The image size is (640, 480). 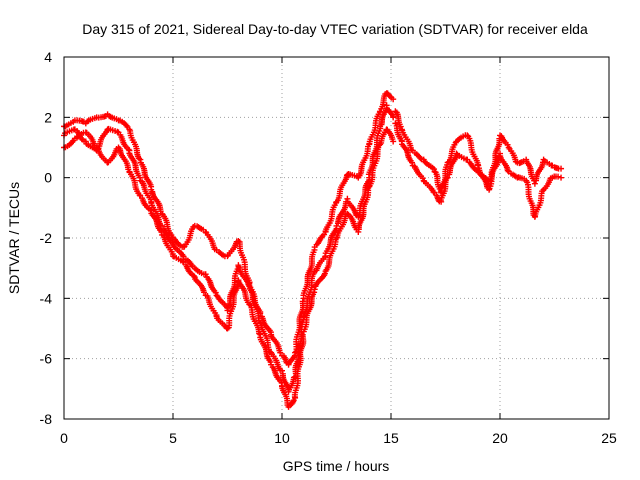 I want to click on x-tick-label: 20, so click(x=500, y=438).